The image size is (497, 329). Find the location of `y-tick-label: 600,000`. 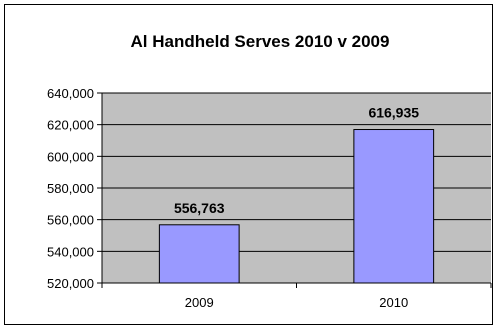

y-tick-label: 600,000 is located at coordinates (70, 156).